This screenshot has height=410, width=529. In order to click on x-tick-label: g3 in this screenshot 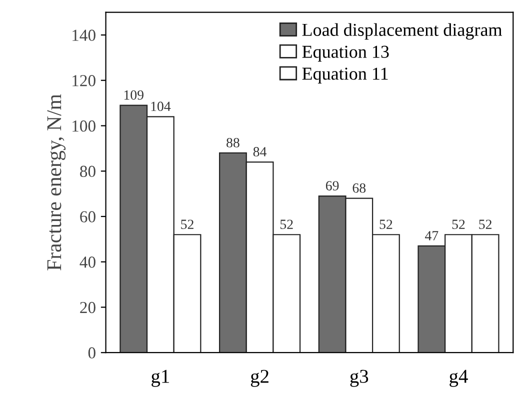, I will do `click(359, 378)`.